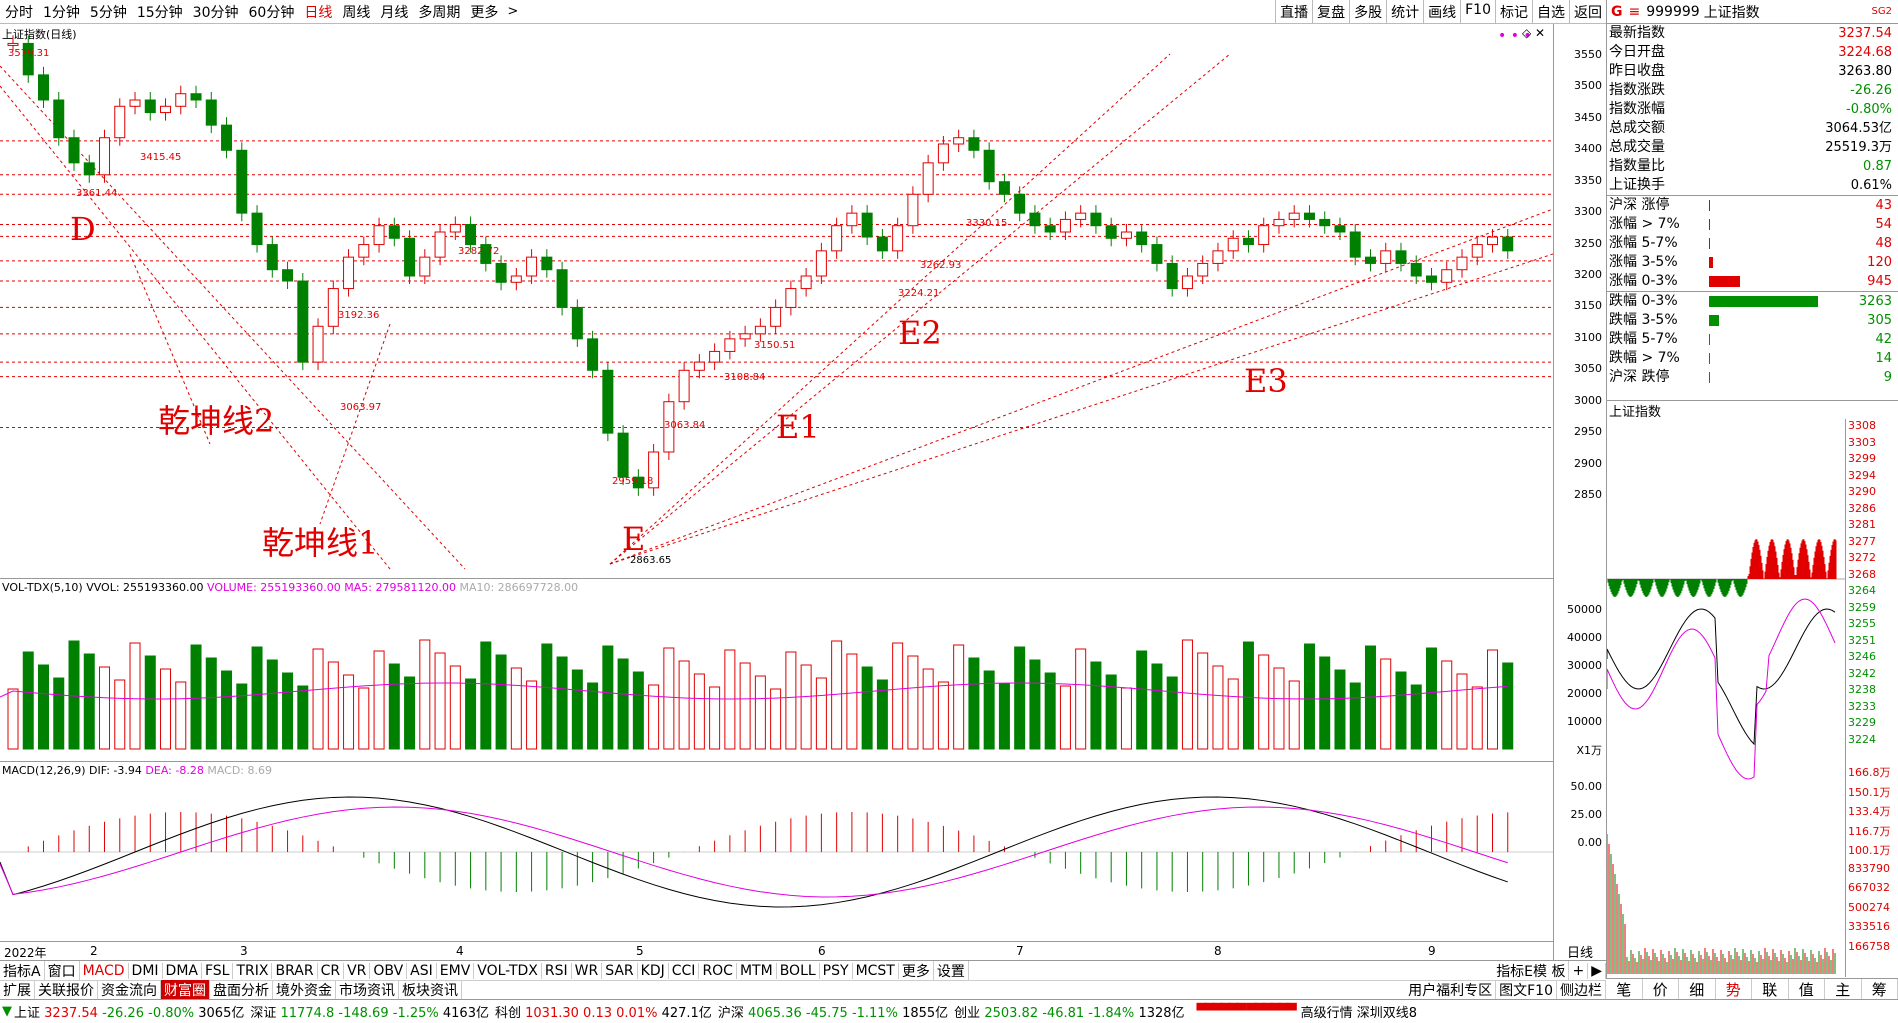 The height and width of the screenshot is (1023, 1898). Describe the element at coordinates (394, 12) in the screenshot. I see `timeframe-8: 月线` at that location.